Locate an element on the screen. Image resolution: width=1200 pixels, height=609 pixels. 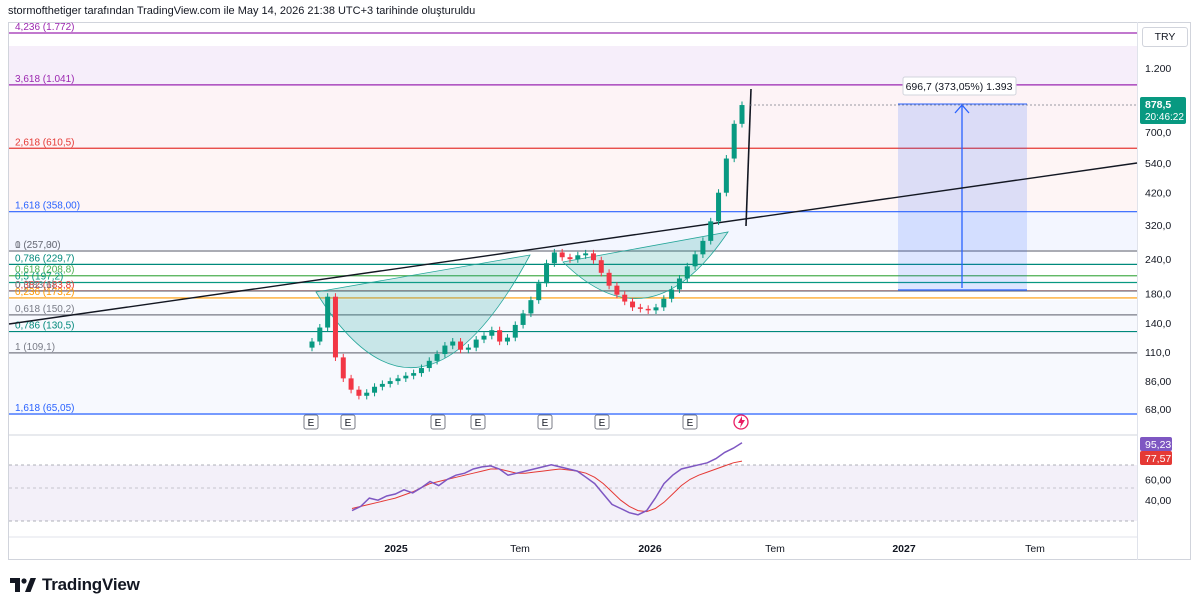
high-label: Y is located at coordinates (336, 35).